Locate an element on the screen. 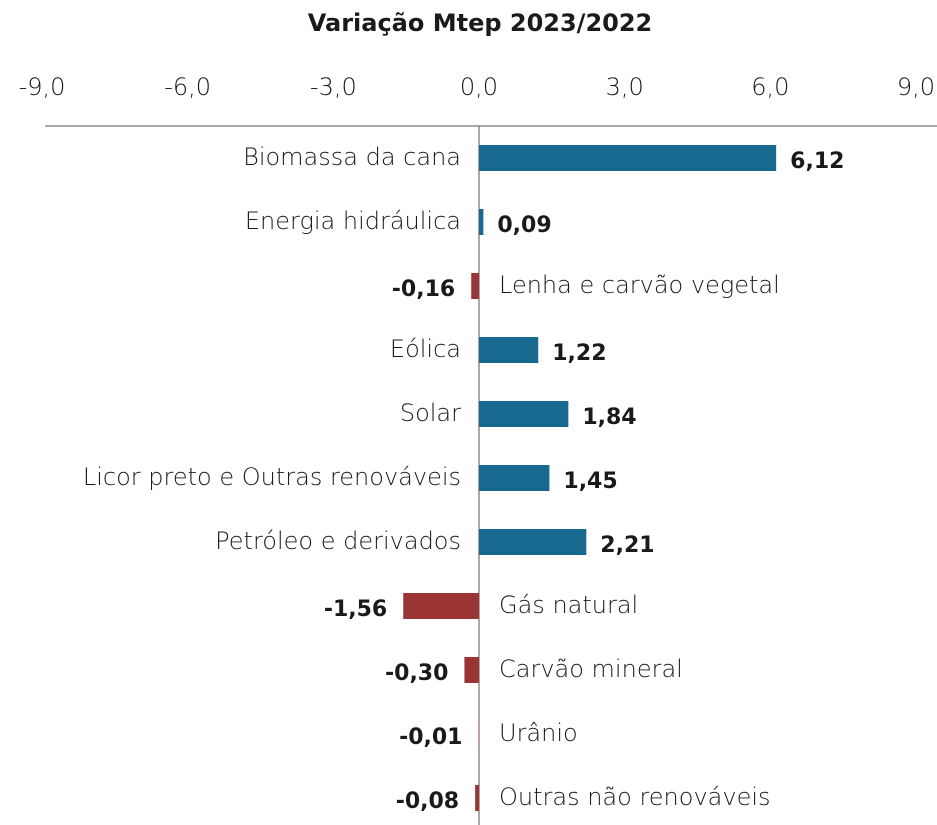 This screenshot has width=937, height=825. x-tick-label: 3,0 is located at coordinates (625, 87).